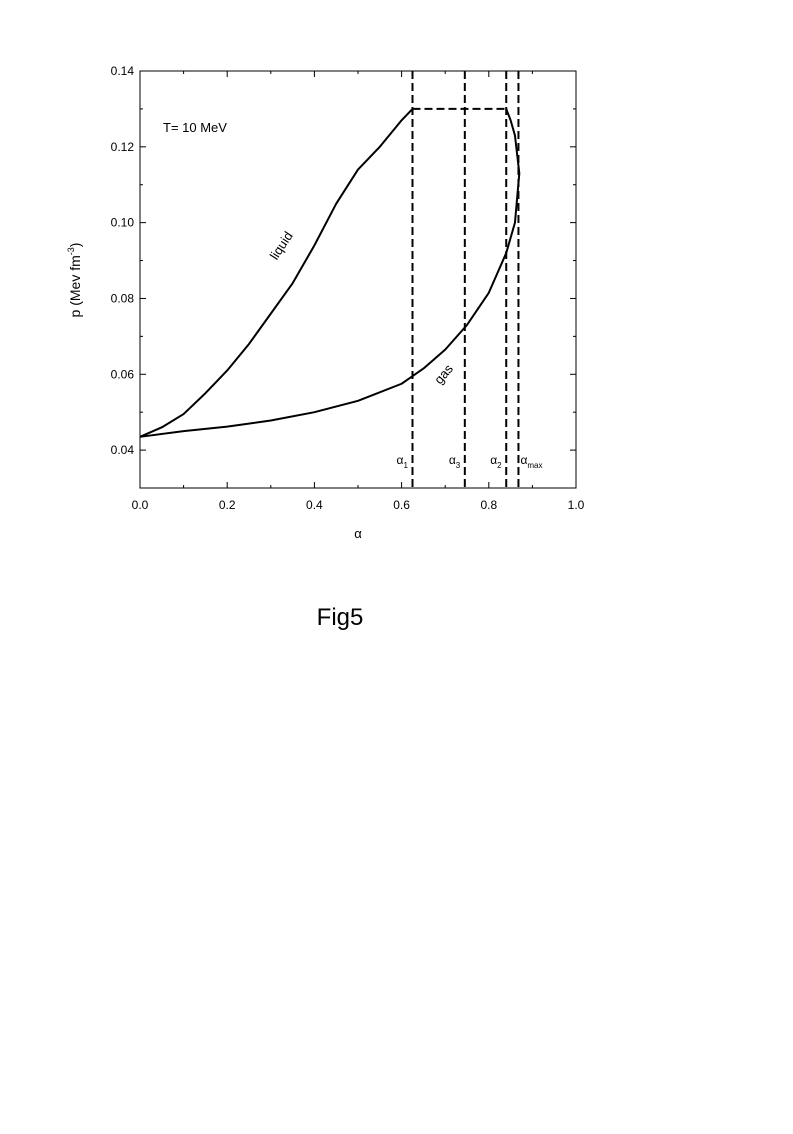 The image size is (793, 1134). What do you see at coordinates (227, 505) in the screenshot?
I see `x-tick-label: 0.2` at bounding box center [227, 505].